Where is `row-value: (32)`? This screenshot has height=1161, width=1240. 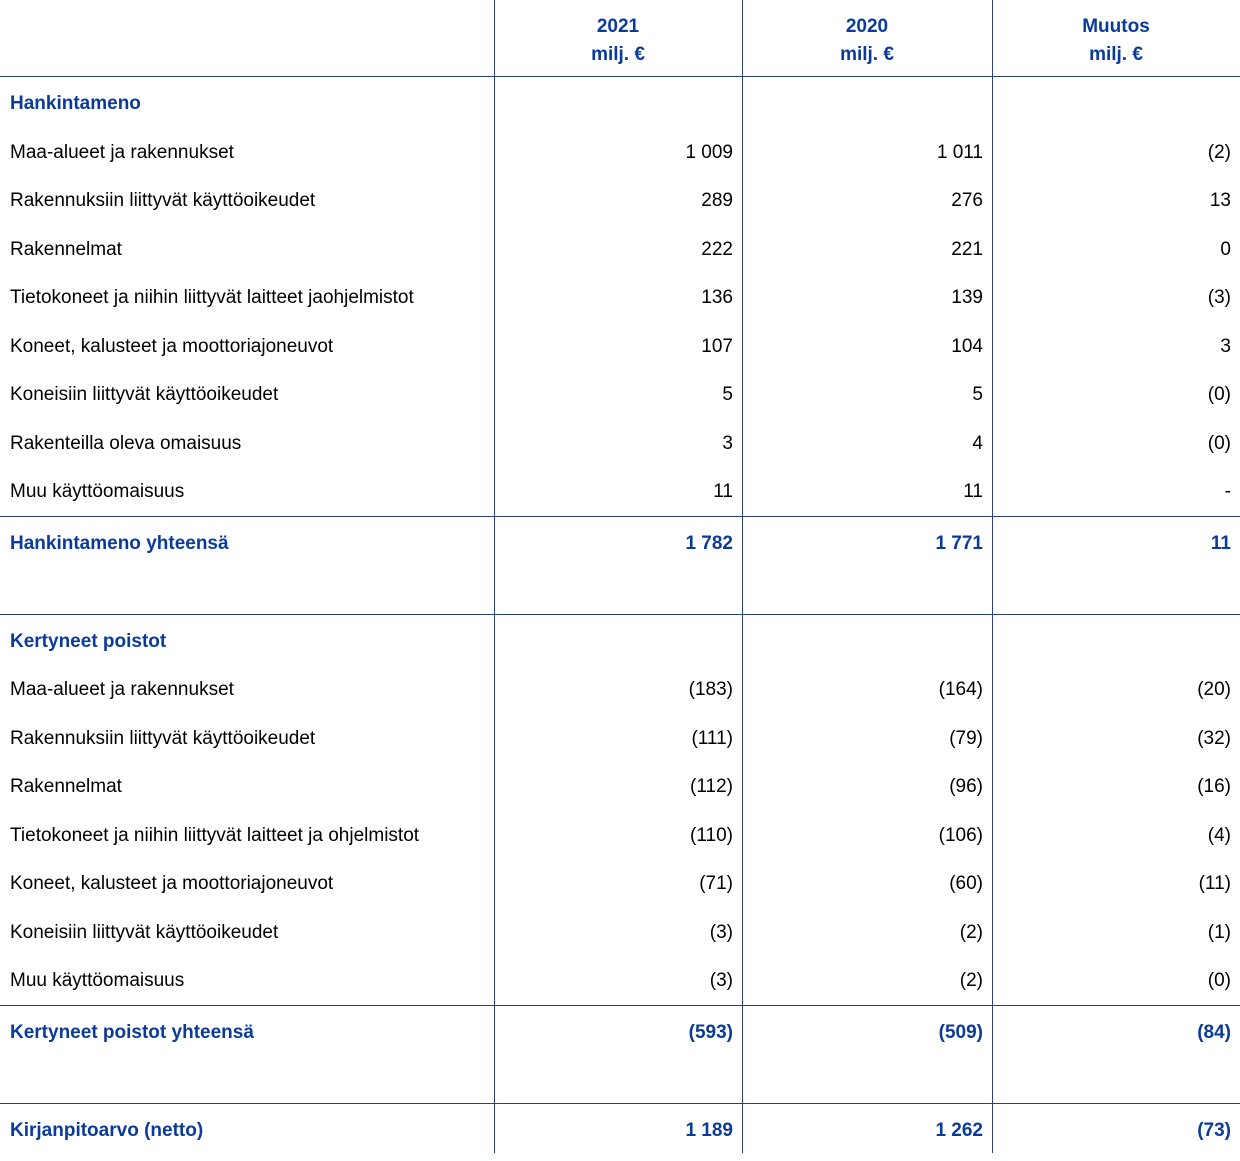
row-value: (32) is located at coordinates (1214, 738).